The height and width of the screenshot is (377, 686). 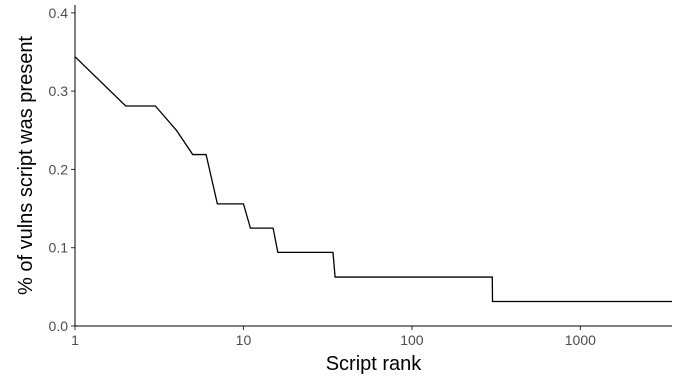 I want to click on y-tick-label: 0.0, so click(x=59, y=326).